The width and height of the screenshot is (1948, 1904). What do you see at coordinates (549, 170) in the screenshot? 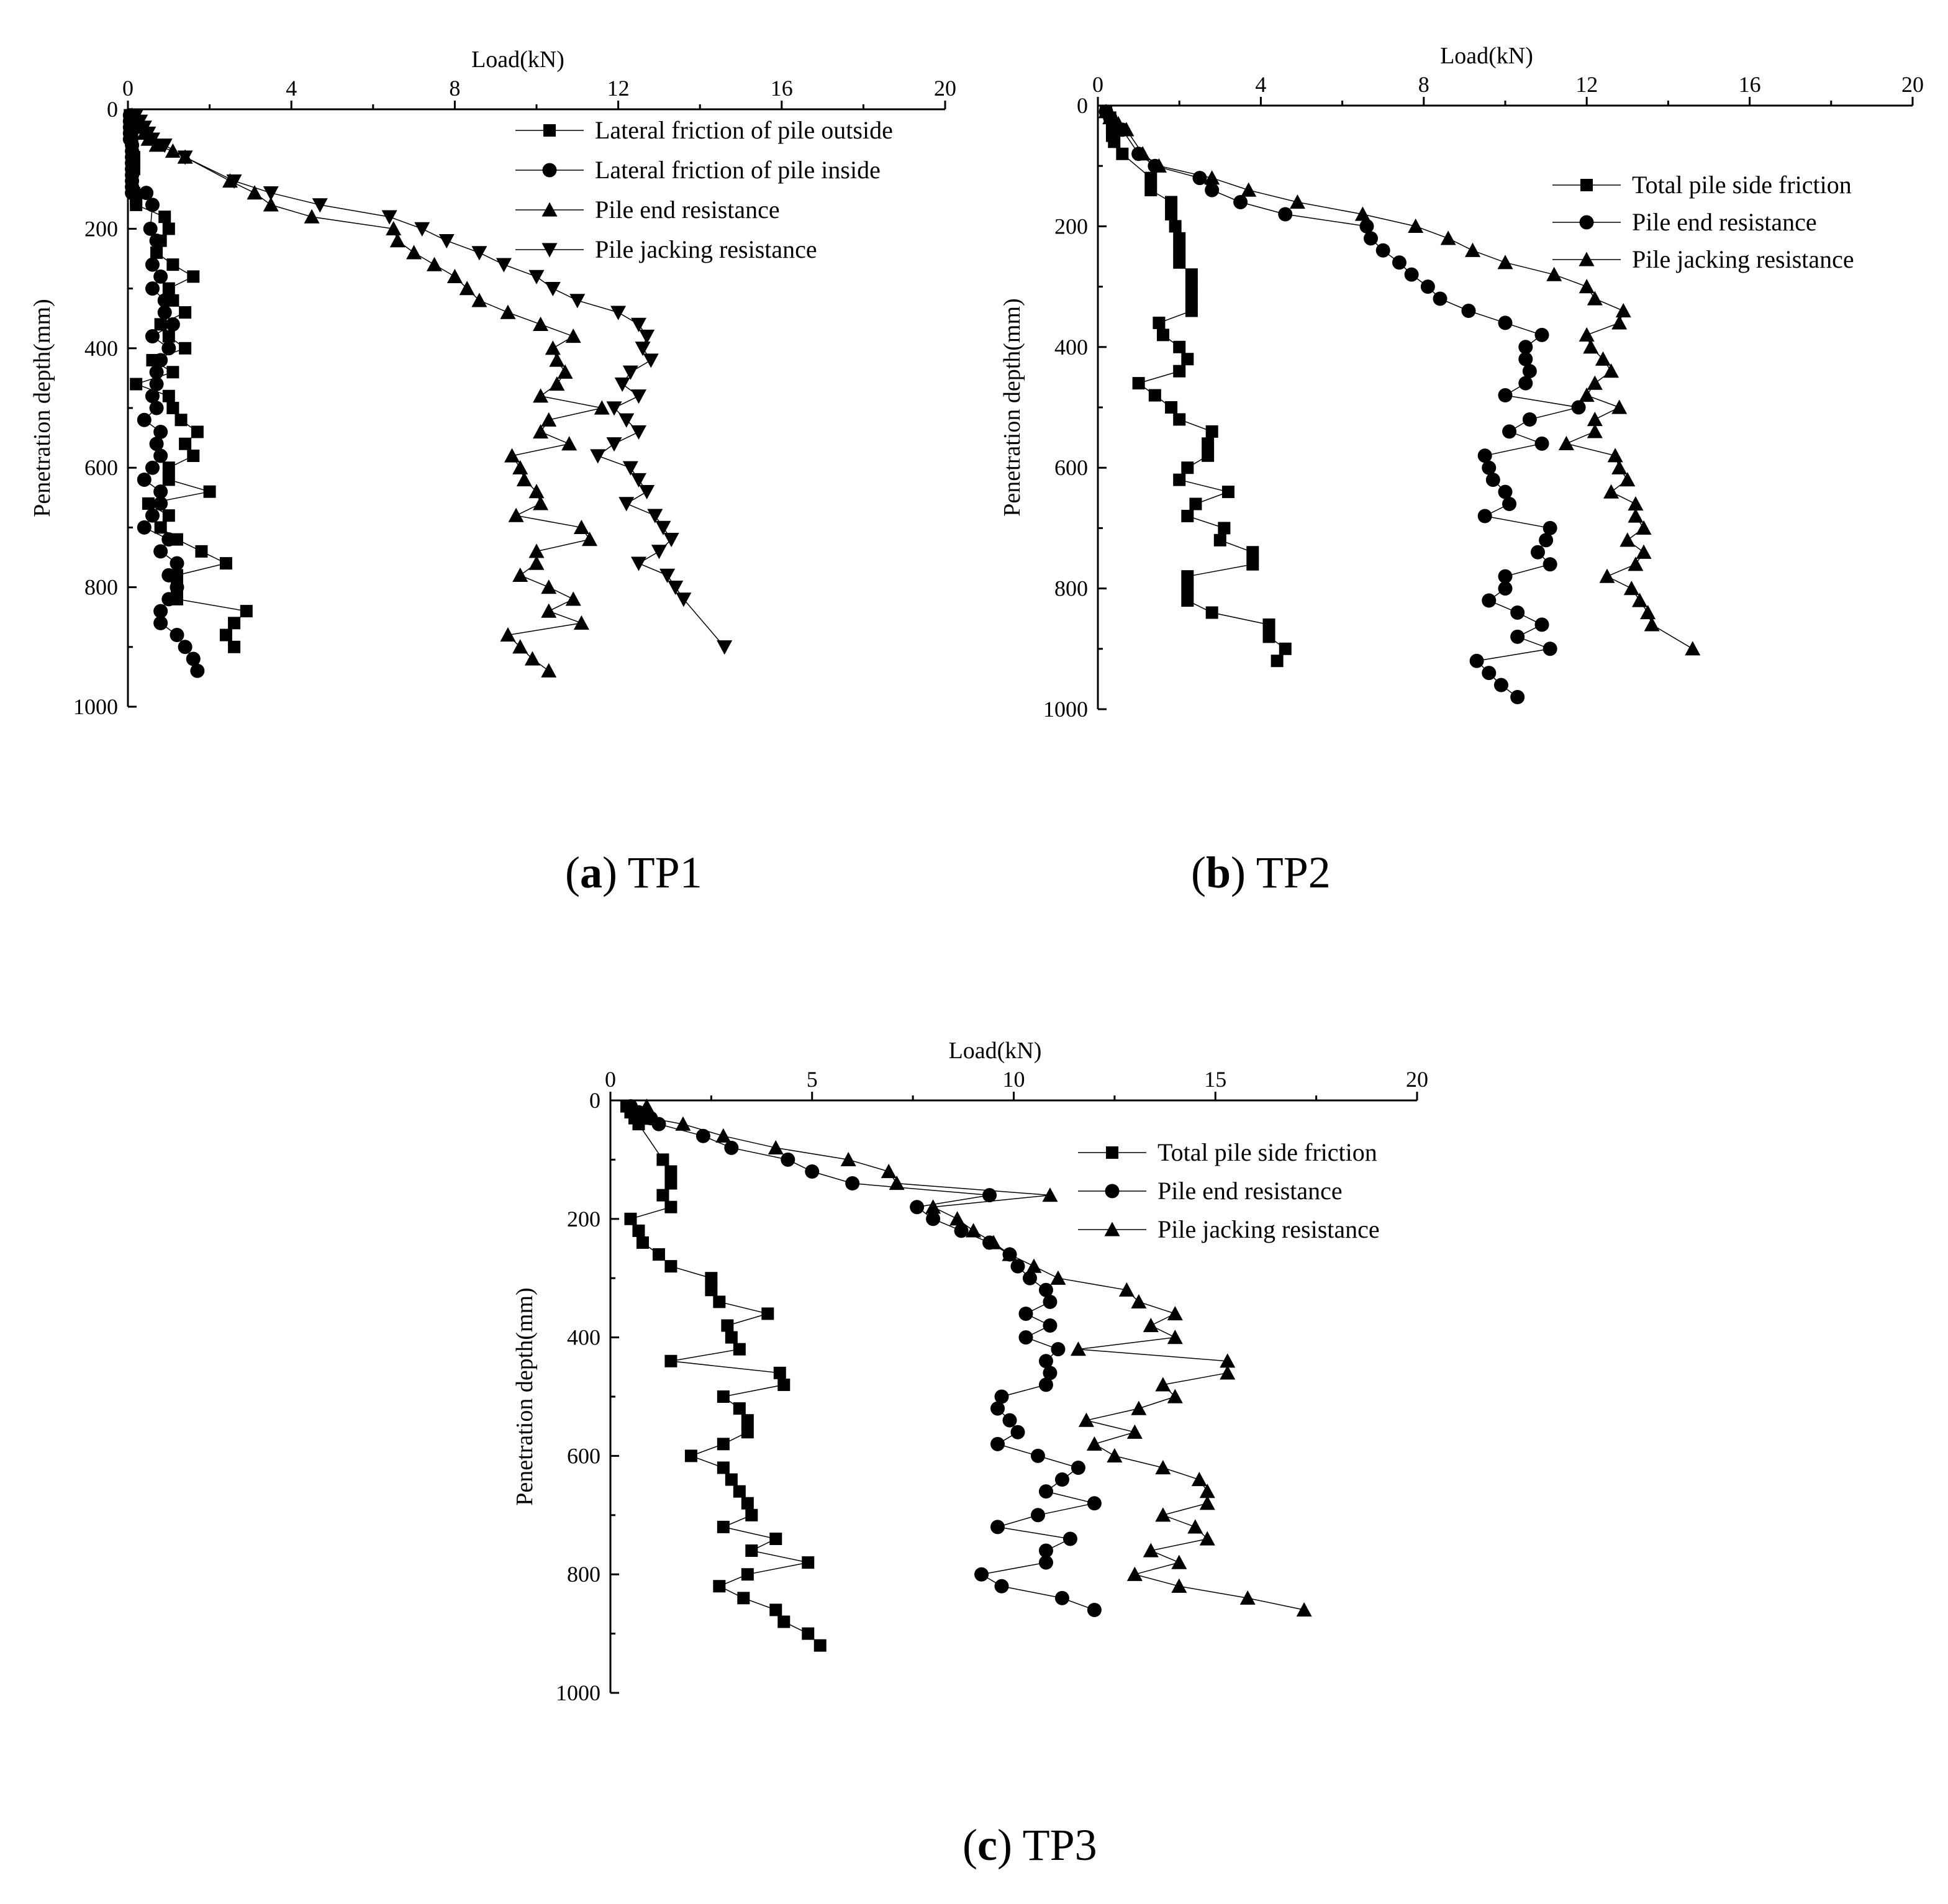
I see `legend-marker` at bounding box center [549, 170].